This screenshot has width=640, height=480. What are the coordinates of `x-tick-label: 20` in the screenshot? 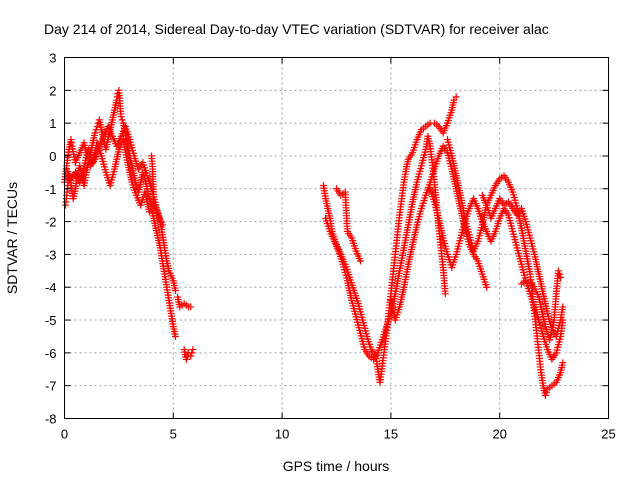 It's located at (499, 434).